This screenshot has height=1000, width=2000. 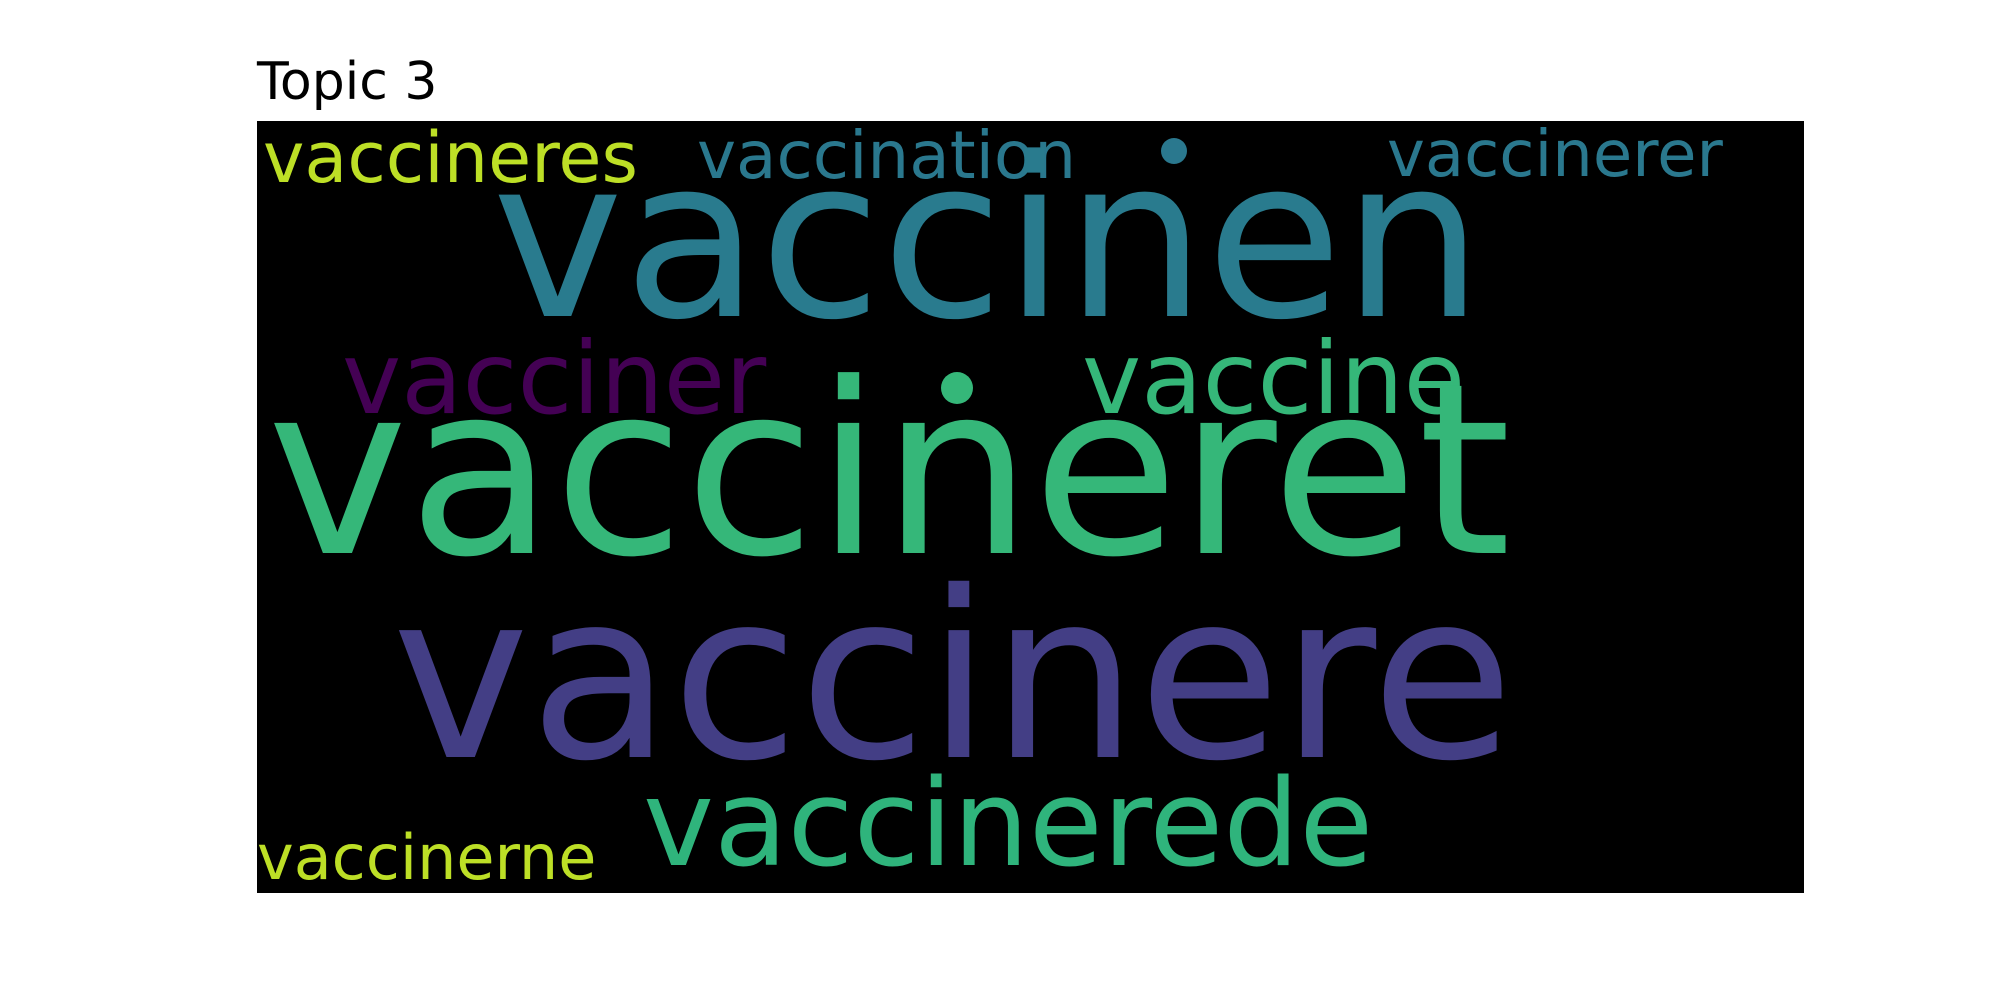 I want to click on word-vaccinerede: vaccinerede, so click(x=1008, y=824).